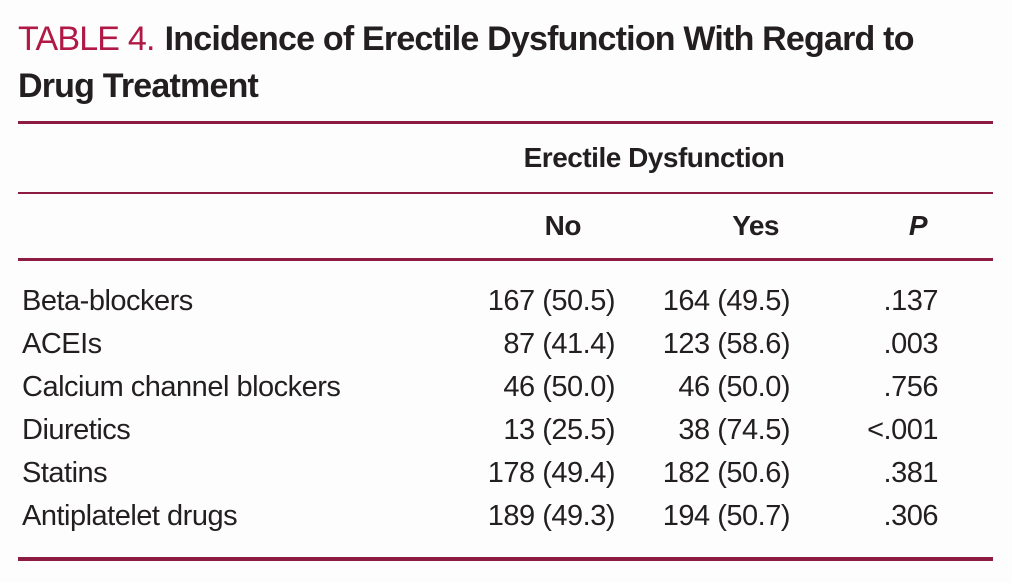 The width and height of the screenshot is (1012, 583). Describe the element at coordinates (911, 516) in the screenshot. I see `p-value-cell: .306` at that location.